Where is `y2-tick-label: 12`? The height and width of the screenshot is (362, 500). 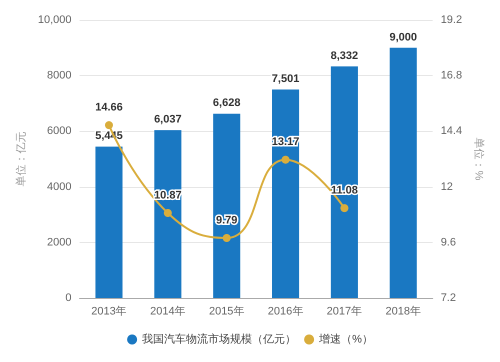
y2-tick-label: 12 is located at coordinates (446, 186).